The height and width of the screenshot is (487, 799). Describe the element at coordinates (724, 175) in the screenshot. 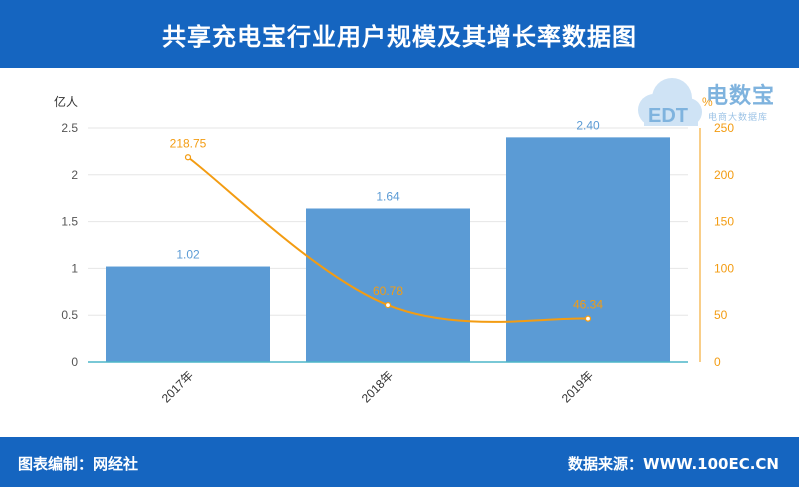

I see `y-right-tick-label: 200` at that location.